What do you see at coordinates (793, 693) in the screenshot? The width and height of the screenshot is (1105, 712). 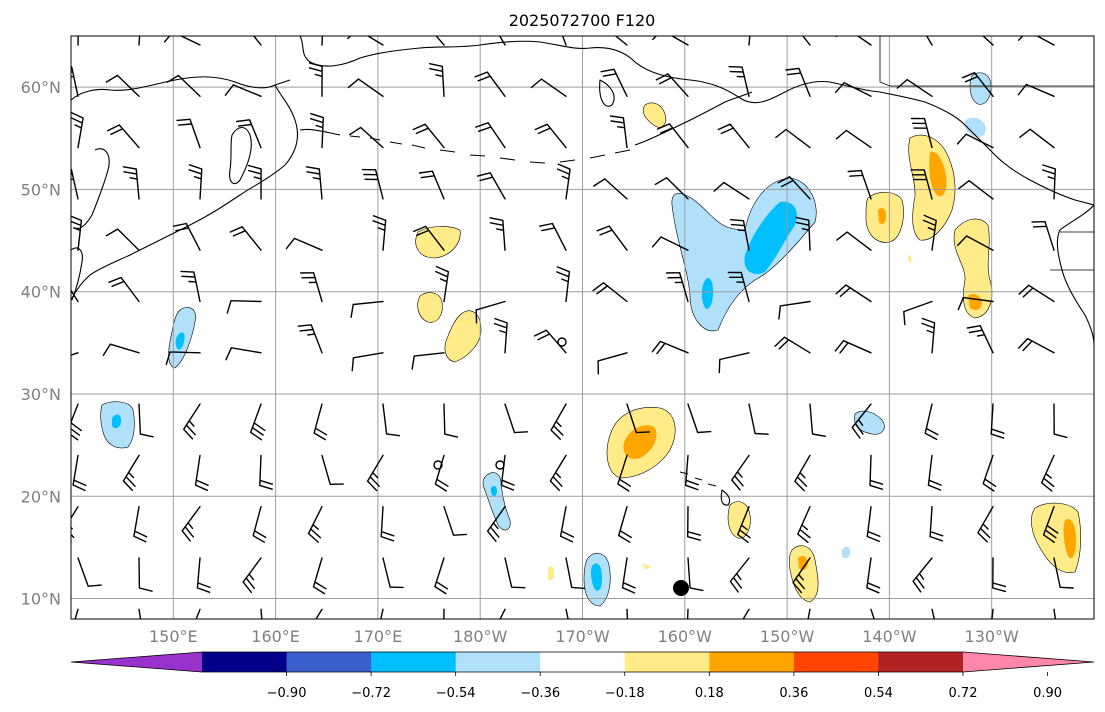 I see `colorbar-tick-label: 0.36` at bounding box center [793, 693].